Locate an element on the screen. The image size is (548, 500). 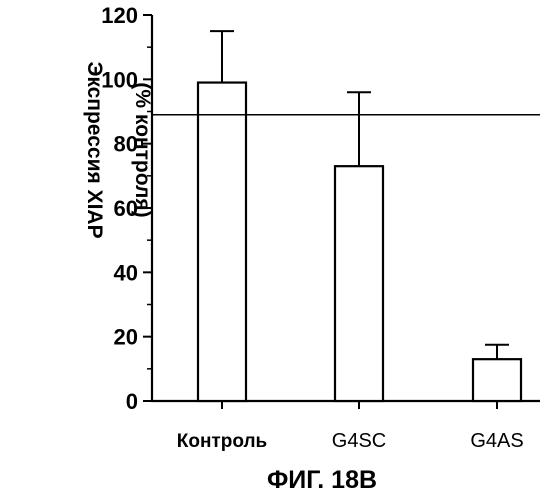
x-tick-label: G4AS is located at coordinates (496, 441).